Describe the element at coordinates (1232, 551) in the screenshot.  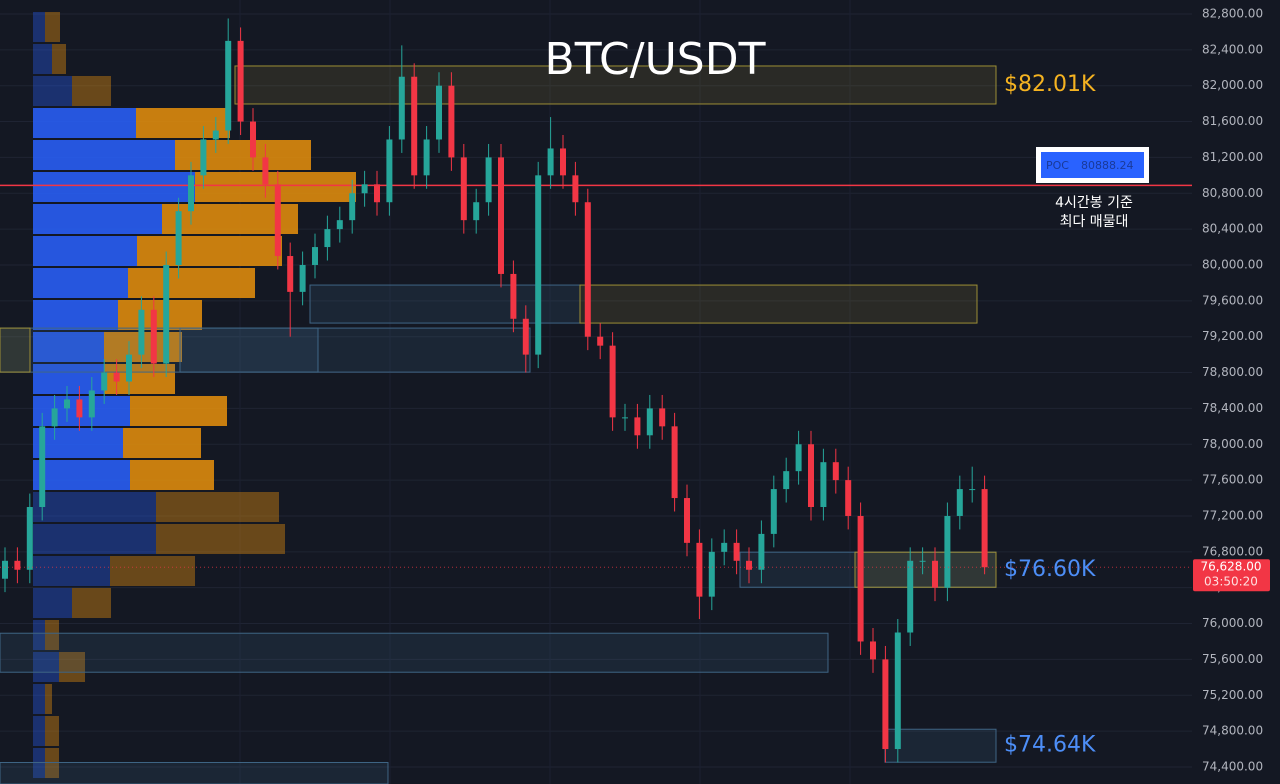
I see `y-tick-label: 76,800.00` at that location.